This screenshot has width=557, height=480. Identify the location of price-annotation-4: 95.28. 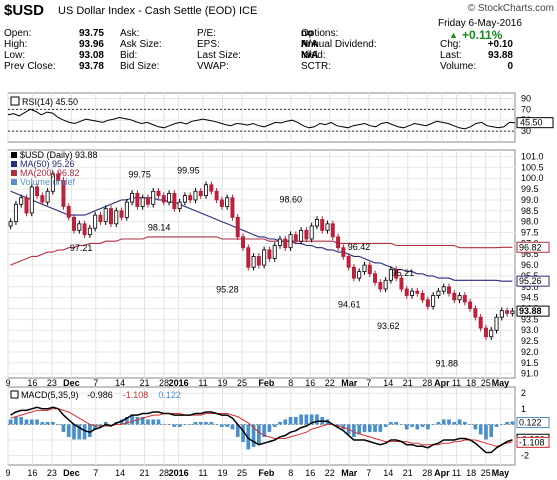
(227, 290).